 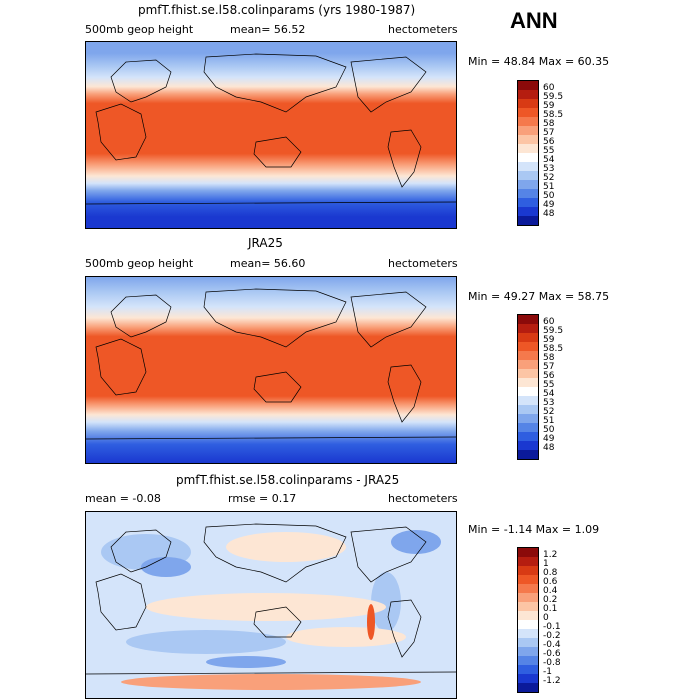 What do you see at coordinates (139, 29) in the screenshot?
I see `panel1-variable: 500mb geop height` at bounding box center [139, 29].